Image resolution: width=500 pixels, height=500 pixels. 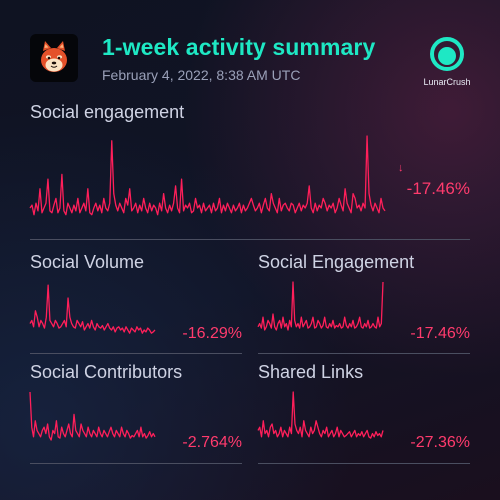 I want to click on social-engagement-chart, so click(x=207, y=175).